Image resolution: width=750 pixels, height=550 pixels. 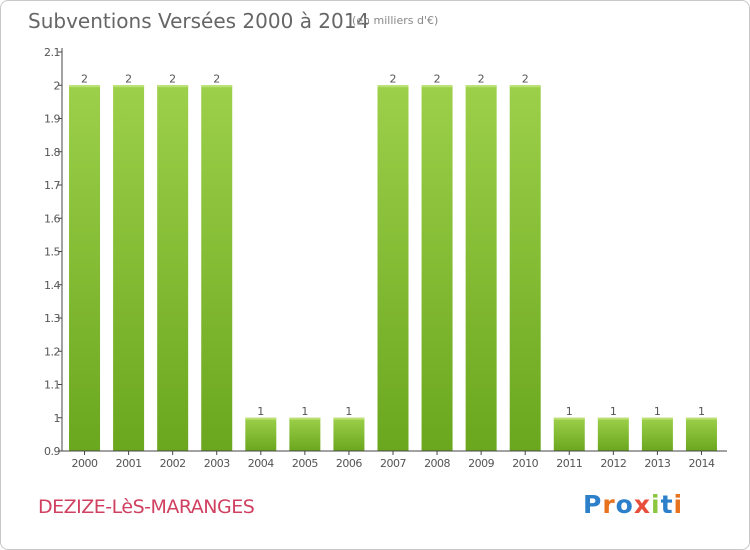 What do you see at coordinates (609, 504) in the screenshot?
I see `logo-letter: r` at bounding box center [609, 504].